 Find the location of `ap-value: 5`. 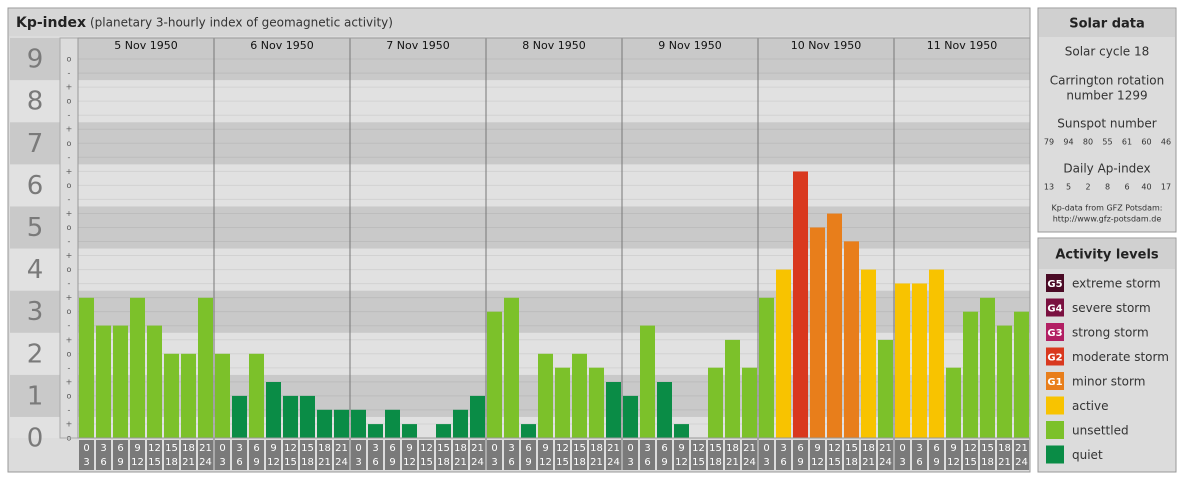

ap-value: 5 is located at coordinates (1068, 187).